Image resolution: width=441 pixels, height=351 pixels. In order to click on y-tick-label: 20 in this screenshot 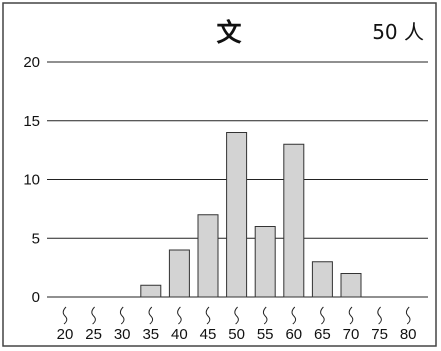, I will do `click(31, 62)`.